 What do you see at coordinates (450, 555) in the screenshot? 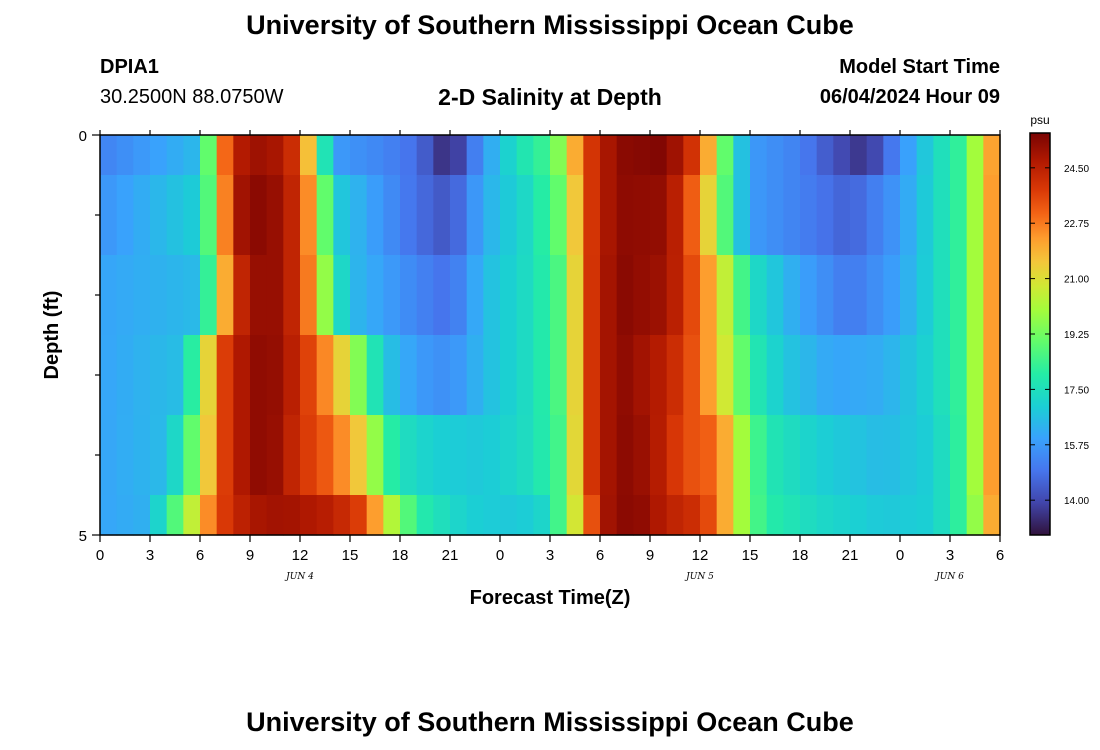
I see `x-tick-label: 21` at bounding box center [450, 555].